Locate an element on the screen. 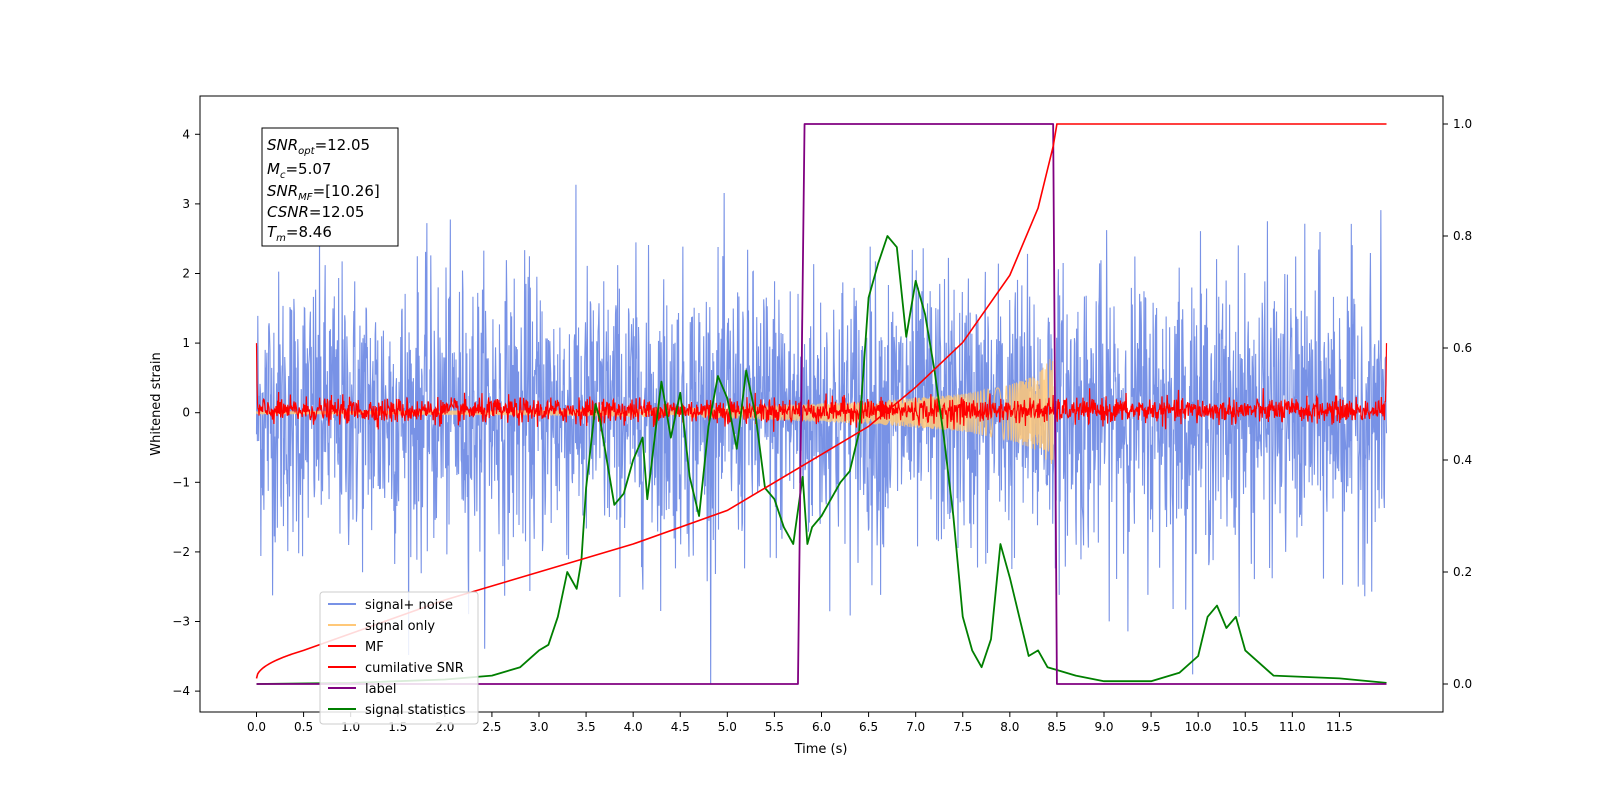 The width and height of the screenshot is (1600, 804). info-csnr: CSNR=12.05 is located at coordinates (315, 212).